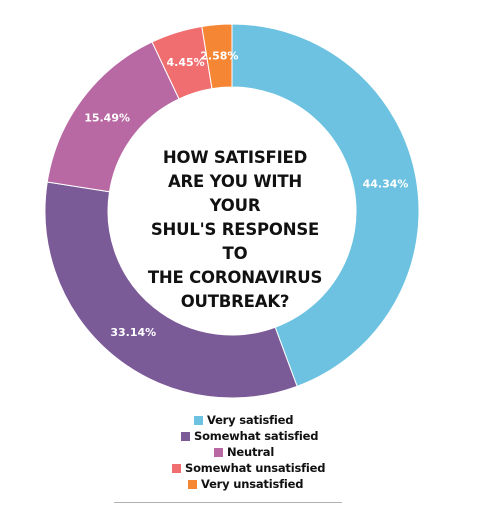 The image size is (484, 514). Describe the element at coordinates (386, 183) in the screenshot. I see `slice-label-very-satisfied: 44.34%` at that location.